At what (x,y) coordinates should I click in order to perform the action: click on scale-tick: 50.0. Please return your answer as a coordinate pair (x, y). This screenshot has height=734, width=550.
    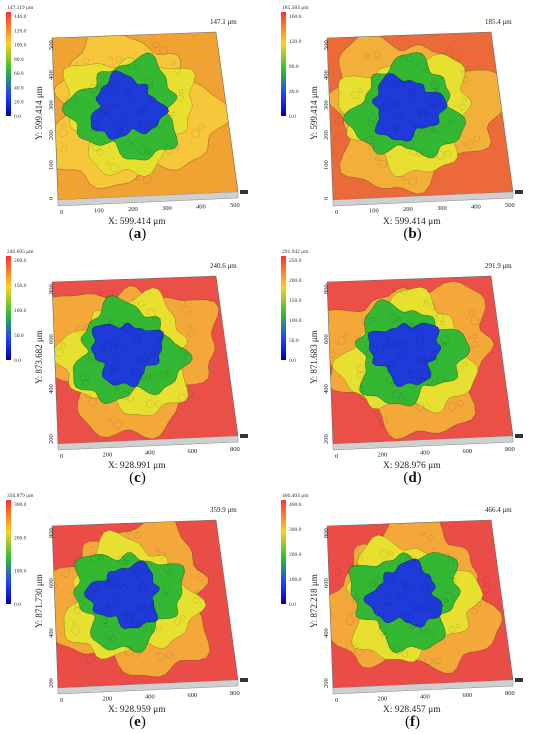
    Looking at the image, I should click on (19, 336).